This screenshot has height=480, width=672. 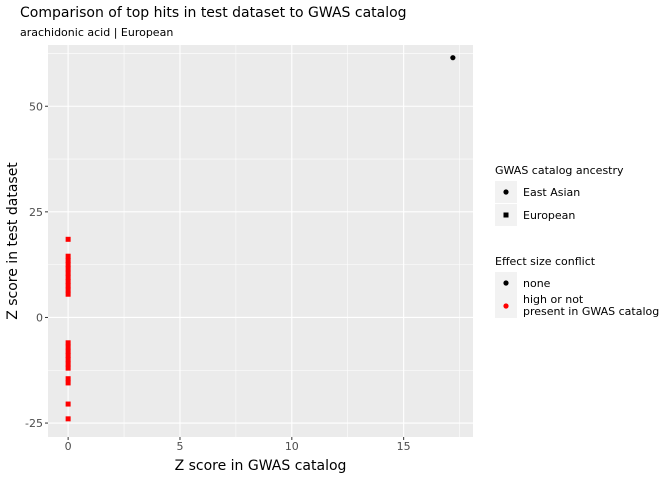 What do you see at coordinates (39, 317) in the screenshot?
I see `y-tick-label: 0` at bounding box center [39, 317].